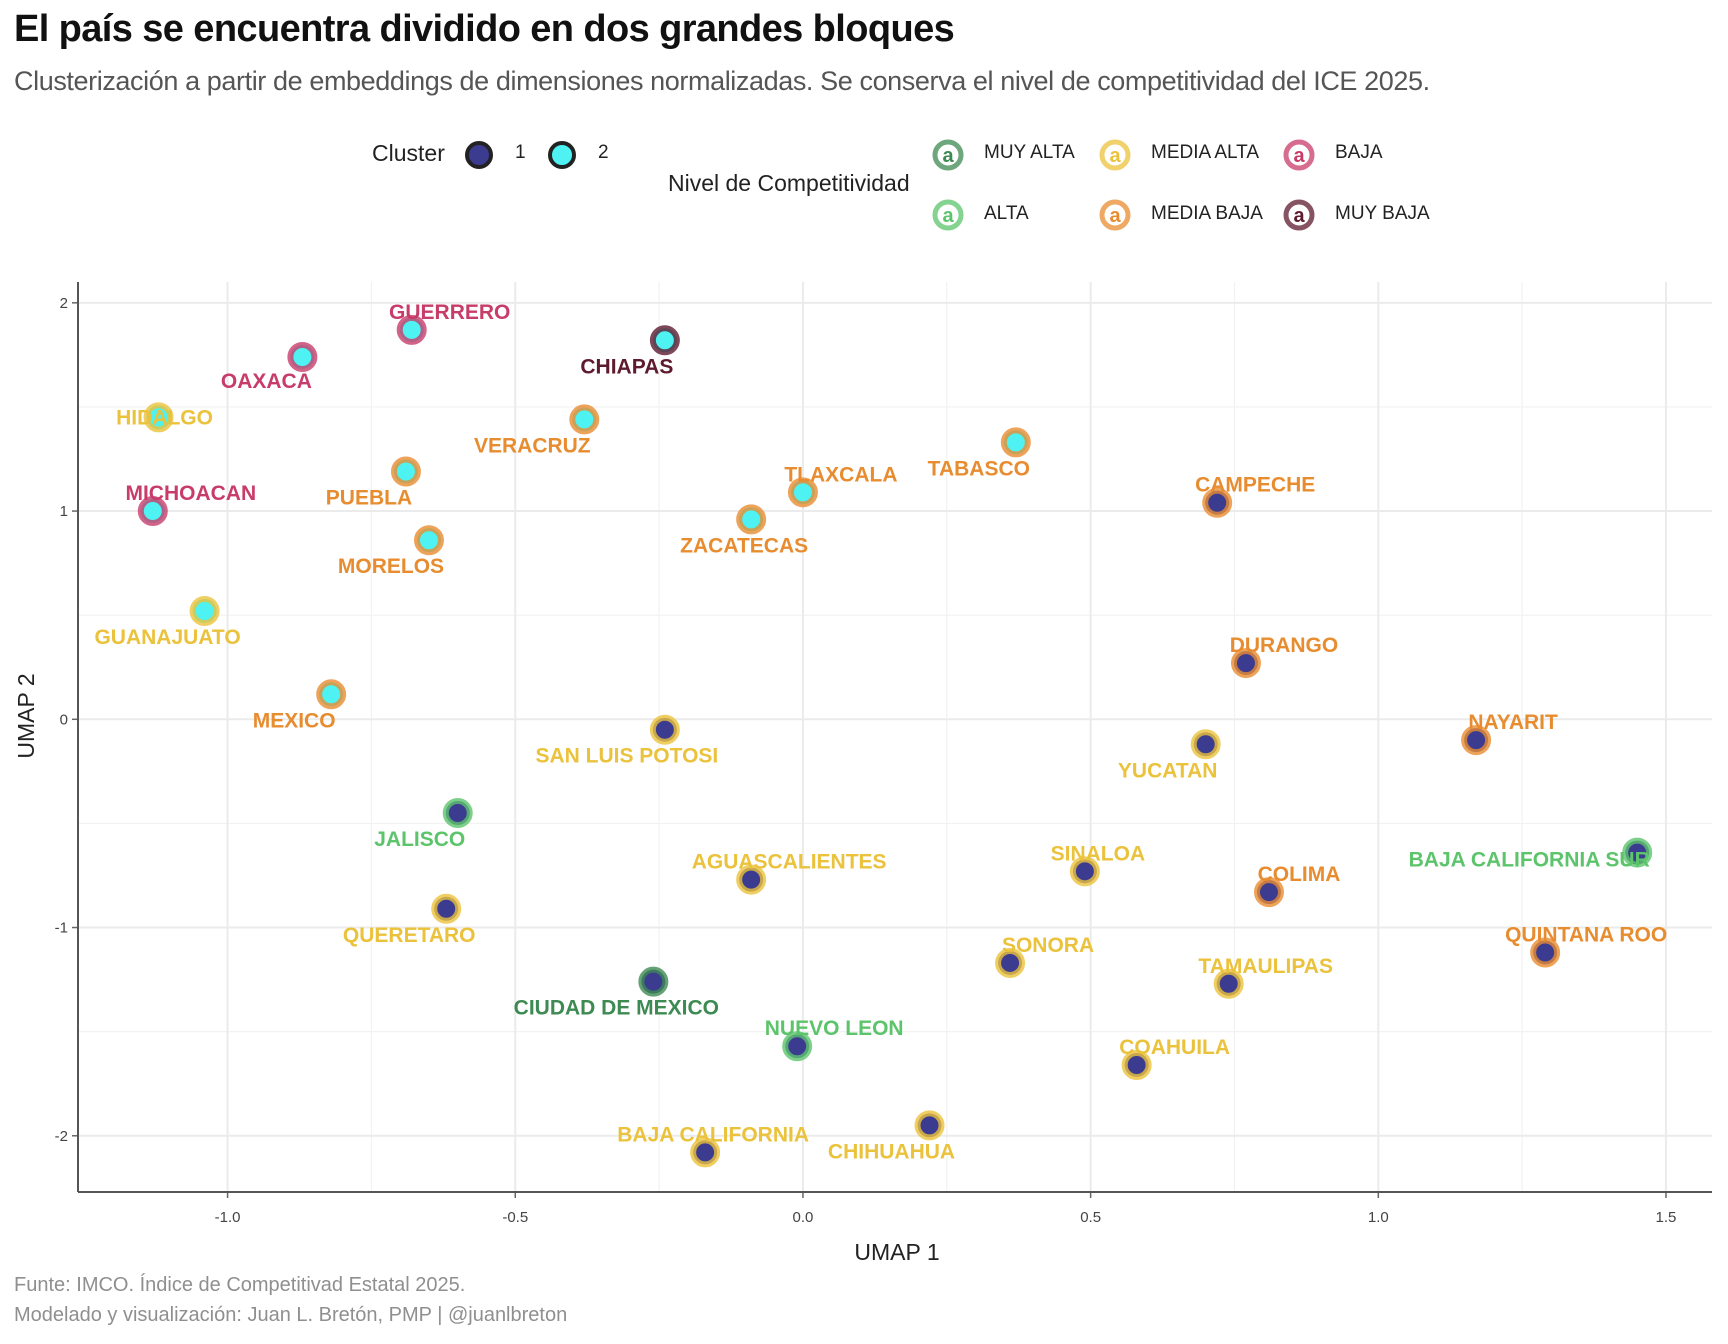 Image resolution: width=1728 pixels, height=1344 pixels. Describe the element at coordinates (1048, 945) in the screenshot. I see `point-label-sonora: SONORA` at that location.